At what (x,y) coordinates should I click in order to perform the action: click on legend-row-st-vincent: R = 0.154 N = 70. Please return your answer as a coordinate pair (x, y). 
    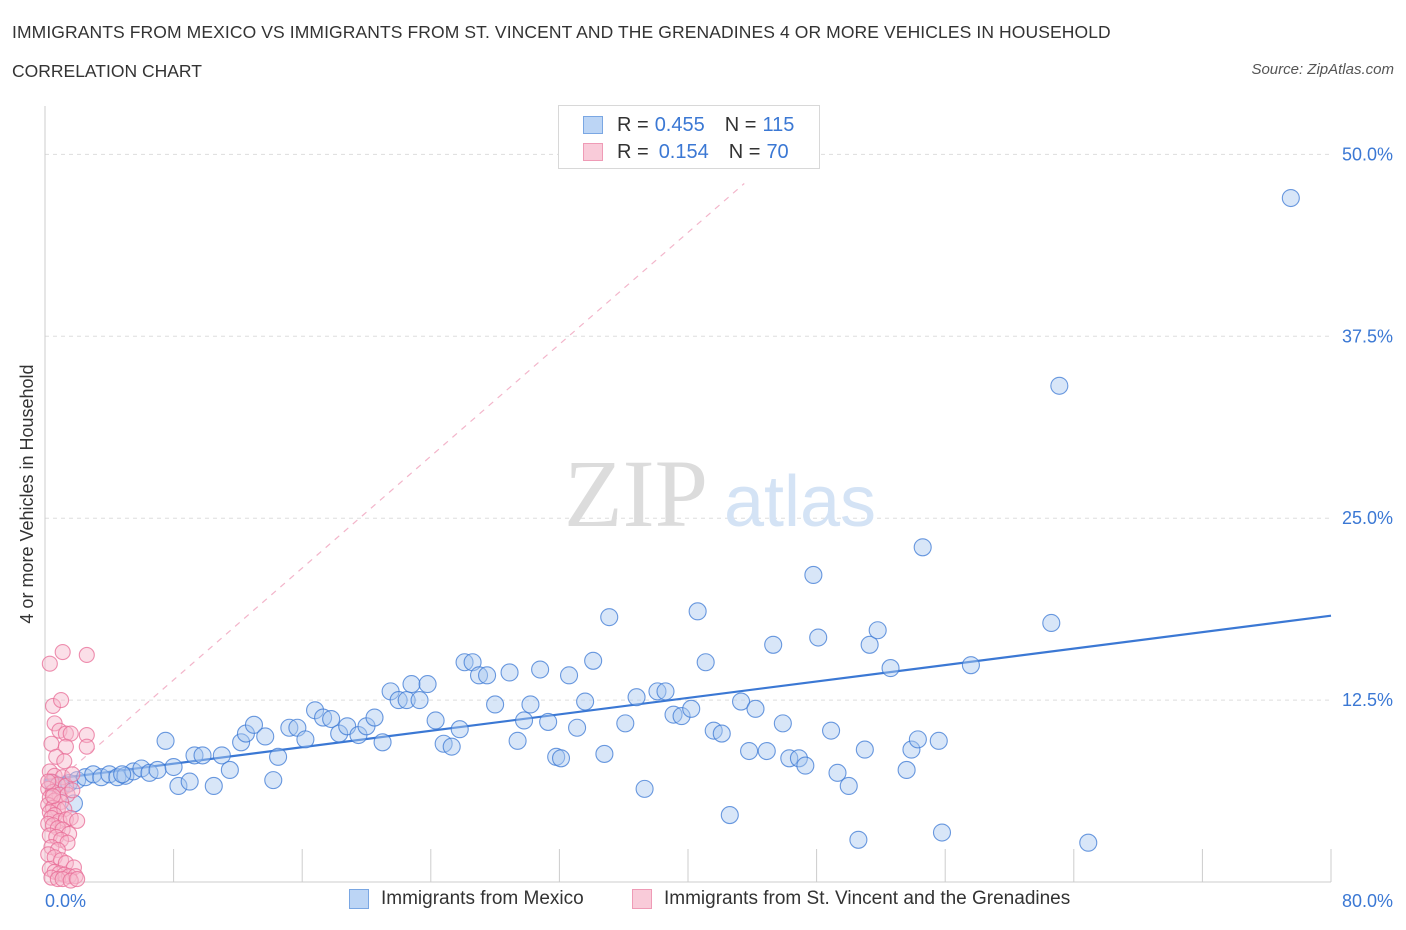
    Looking at the image, I should click on (686, 152).